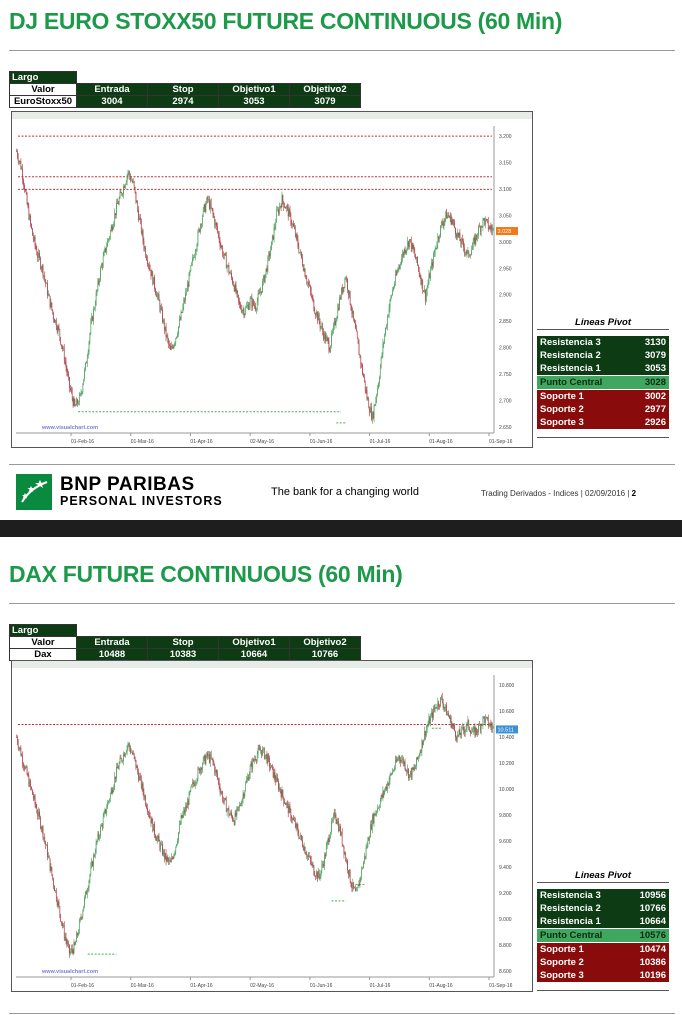  I want to click on chart-header-strip, so click(272, 664).